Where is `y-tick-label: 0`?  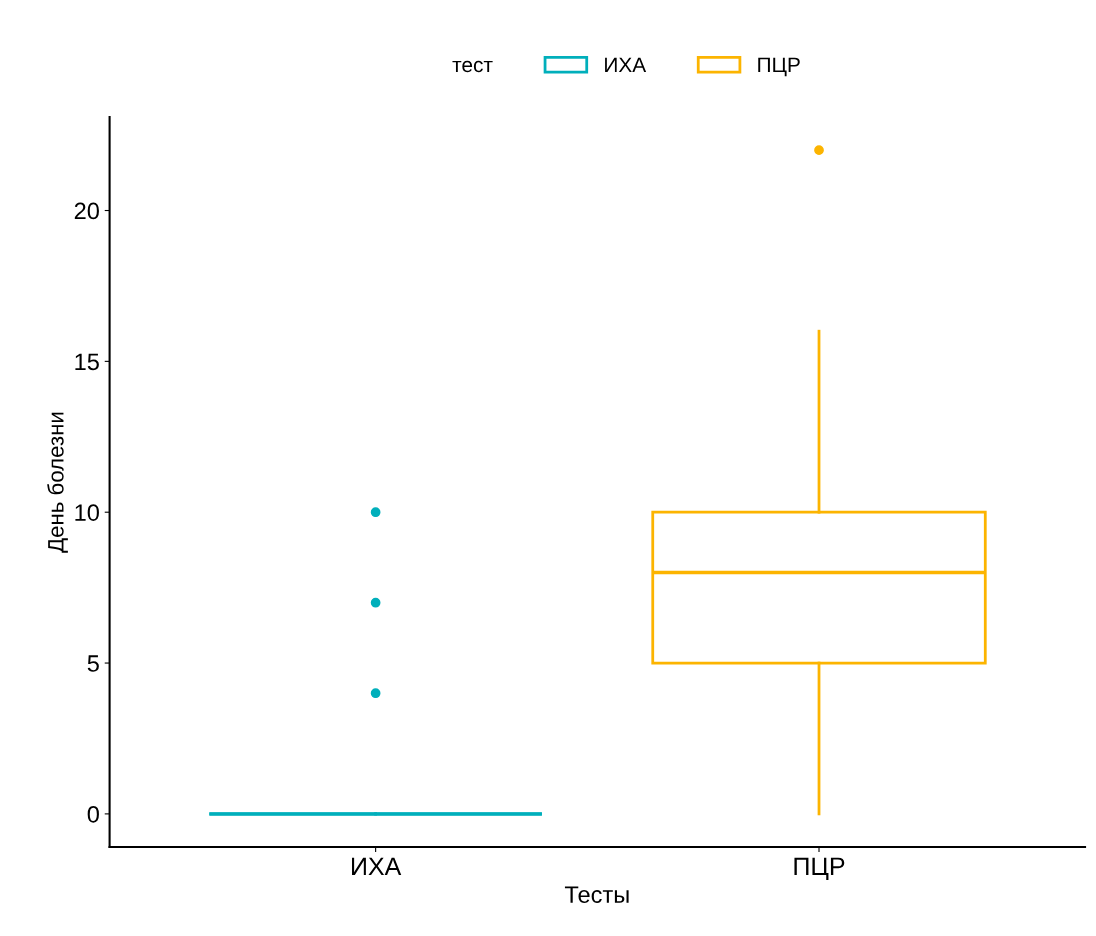 y-tick-label: 0 is located at coordinates (93, 814).